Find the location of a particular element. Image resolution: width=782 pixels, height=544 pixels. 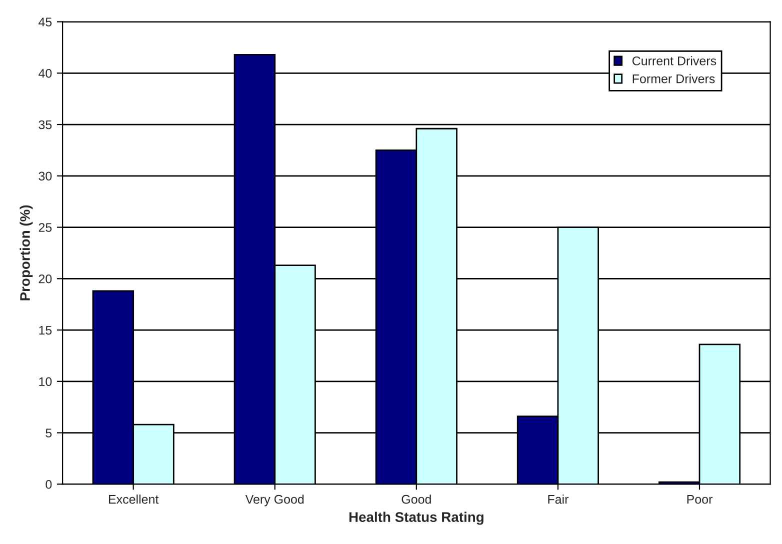

y-tick-label: 30 is located at coordinates (45, 176).